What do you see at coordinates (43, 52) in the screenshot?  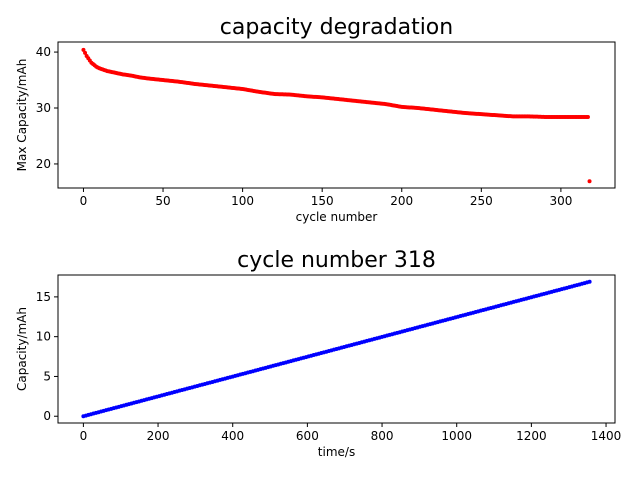 I see `y-tick-label: 40` at bounding box center [43, 52].